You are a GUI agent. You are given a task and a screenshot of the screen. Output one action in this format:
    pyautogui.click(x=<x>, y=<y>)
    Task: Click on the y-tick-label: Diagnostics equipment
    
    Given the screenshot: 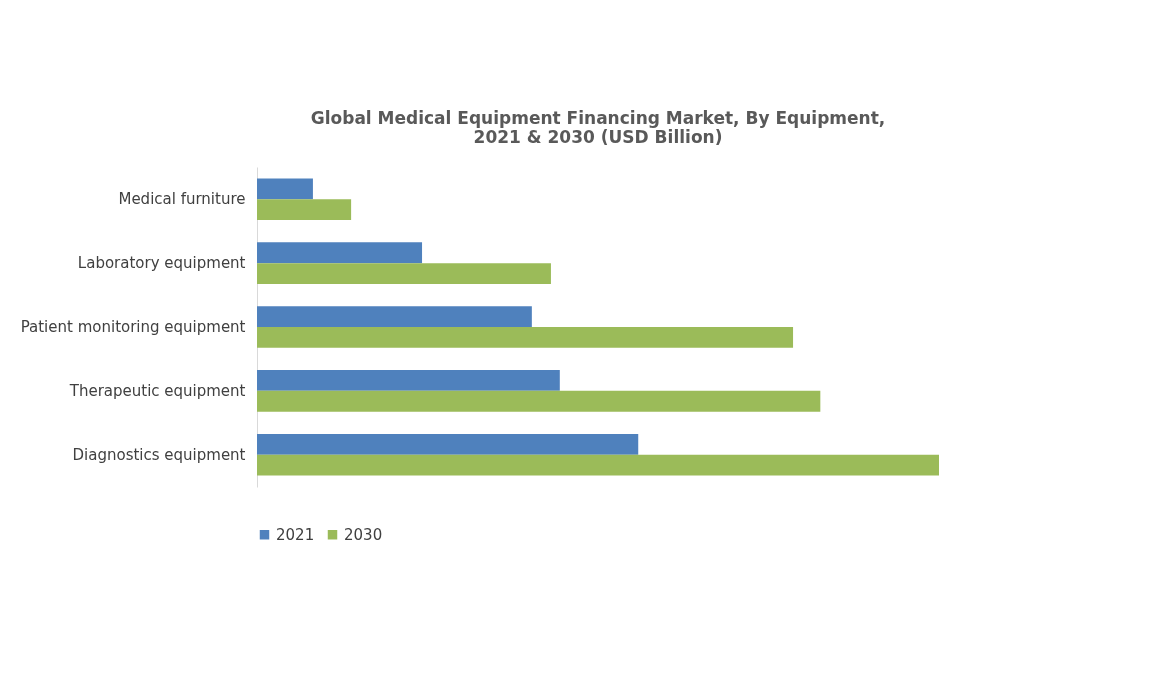 What is the action you would take?
    pyautogui.click(x=159, y=454)
    